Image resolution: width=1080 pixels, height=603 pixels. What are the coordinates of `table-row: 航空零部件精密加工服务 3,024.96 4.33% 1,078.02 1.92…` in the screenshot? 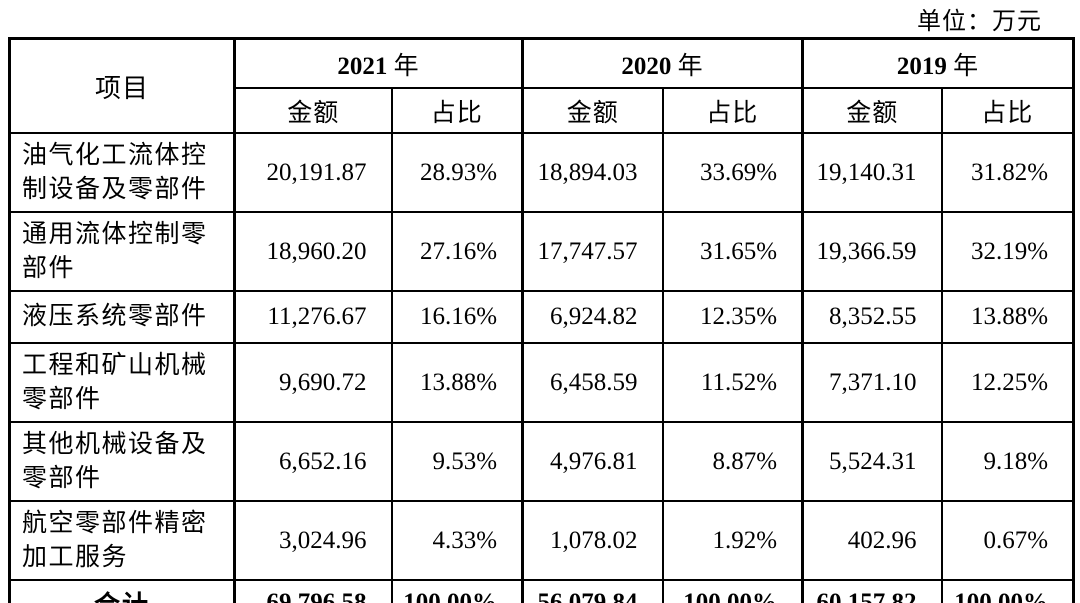 It's located at (541, 540).